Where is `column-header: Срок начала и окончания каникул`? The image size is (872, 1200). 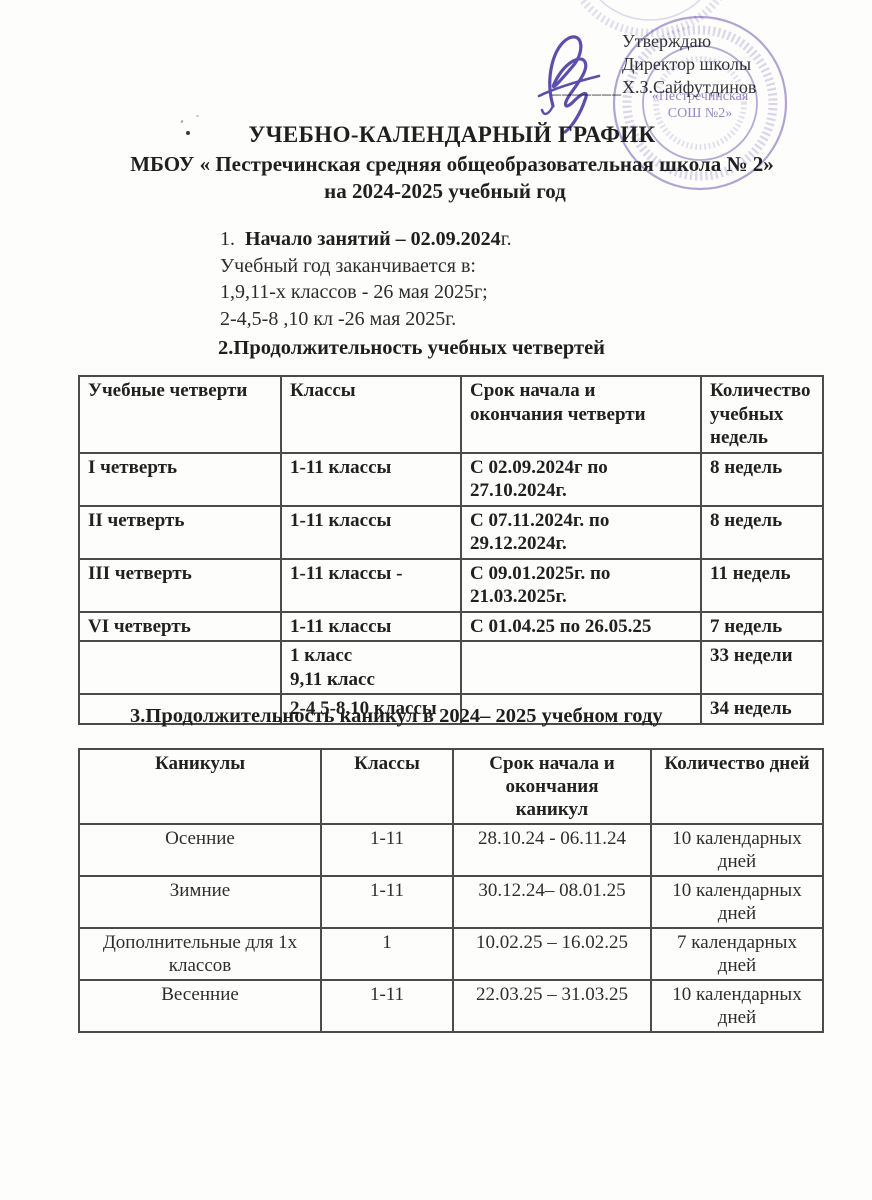
column-header: Срок начала и окончания каникул is located at coordinates (552, 786).